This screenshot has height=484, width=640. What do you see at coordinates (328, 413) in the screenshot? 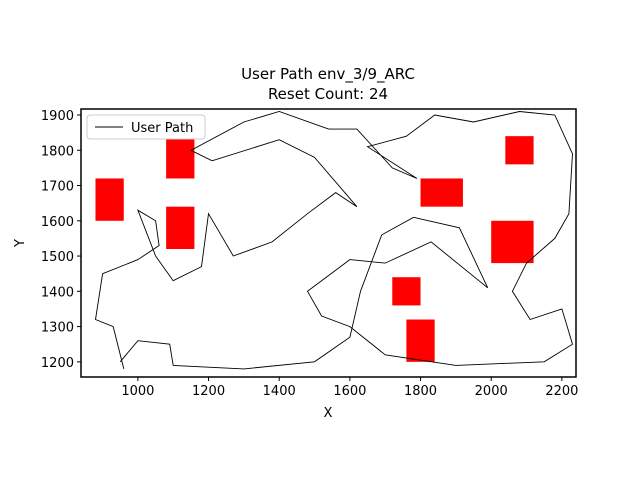
I see `x-axis-label: X` at bounding box center [328, 413].